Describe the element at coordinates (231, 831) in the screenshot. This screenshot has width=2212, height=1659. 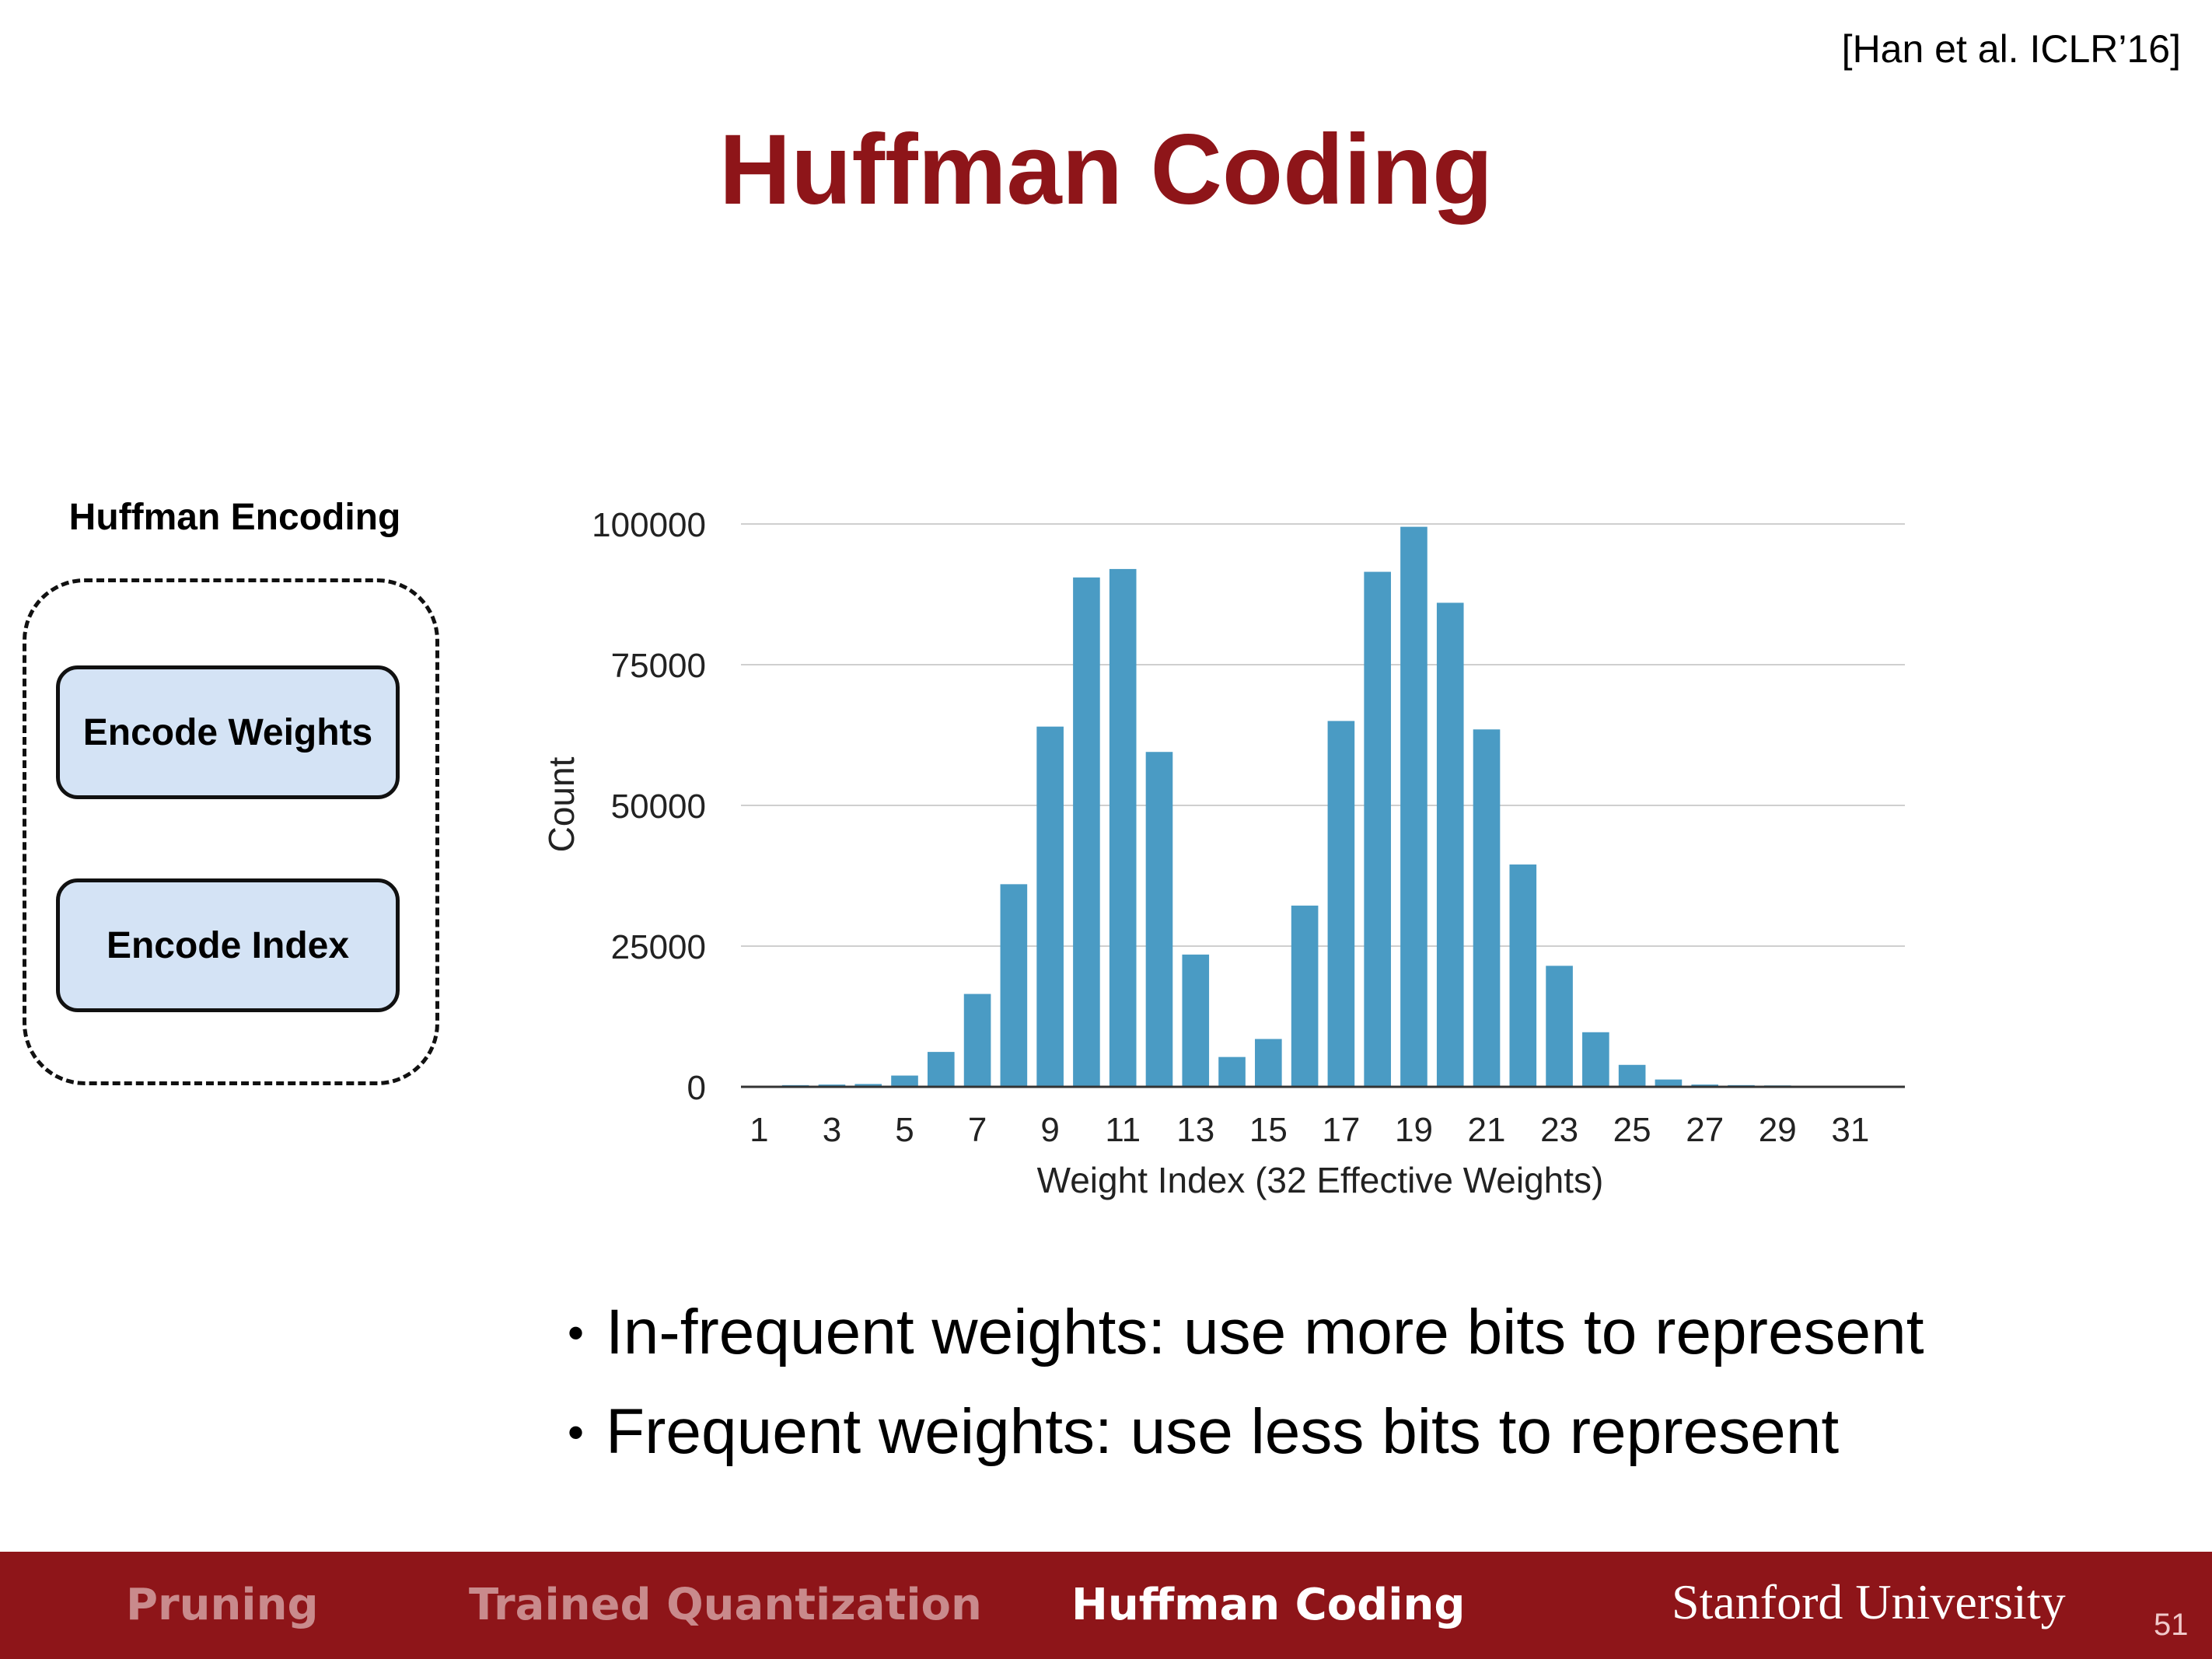
I see `huffman-encoding-group` at that location.